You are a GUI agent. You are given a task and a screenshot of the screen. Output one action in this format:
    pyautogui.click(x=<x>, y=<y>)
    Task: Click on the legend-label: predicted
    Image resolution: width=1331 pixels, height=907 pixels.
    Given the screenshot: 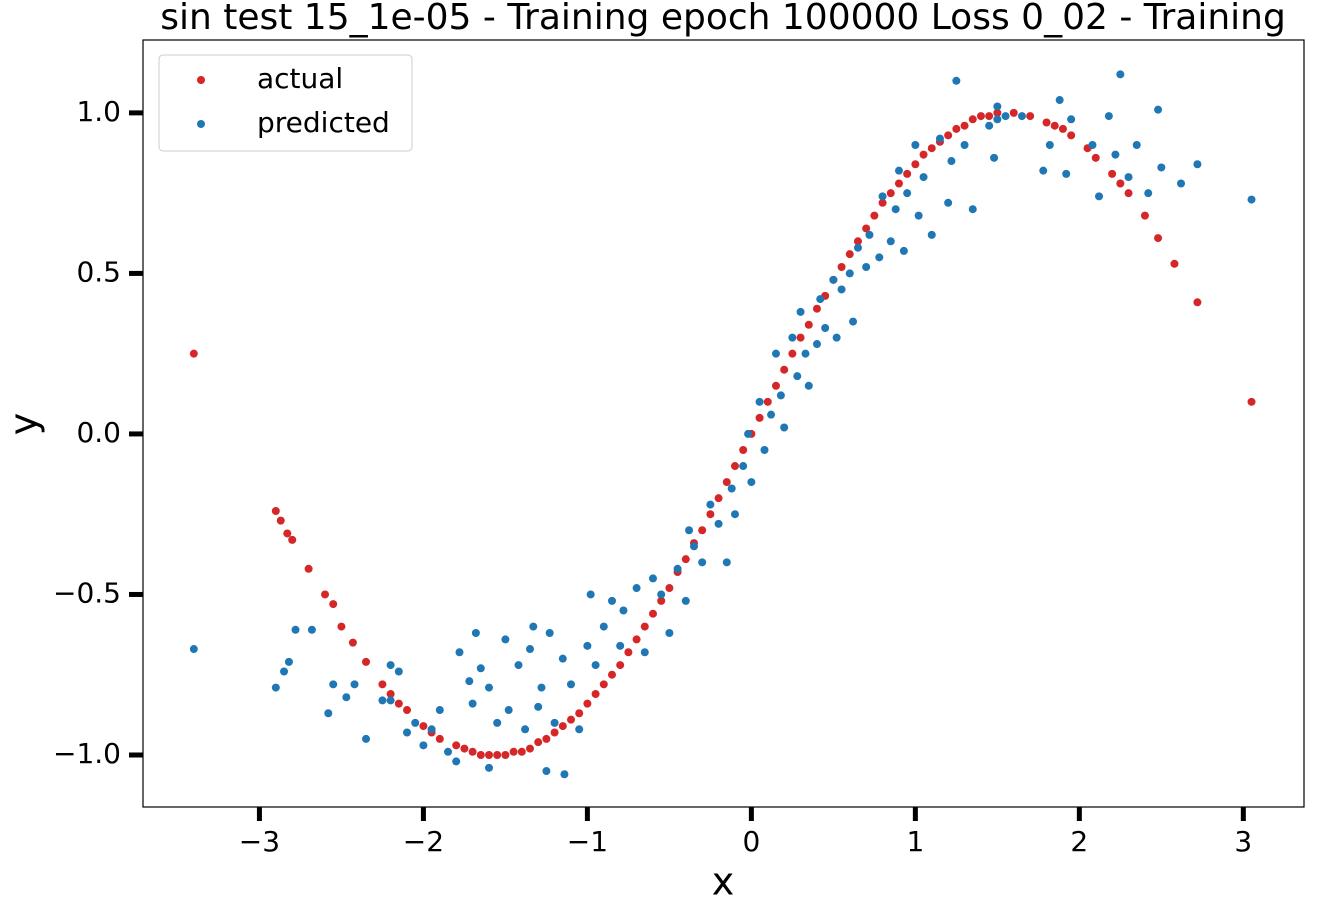 What is the action you would take?
    pyautogui.click(x=323, y=122)
    